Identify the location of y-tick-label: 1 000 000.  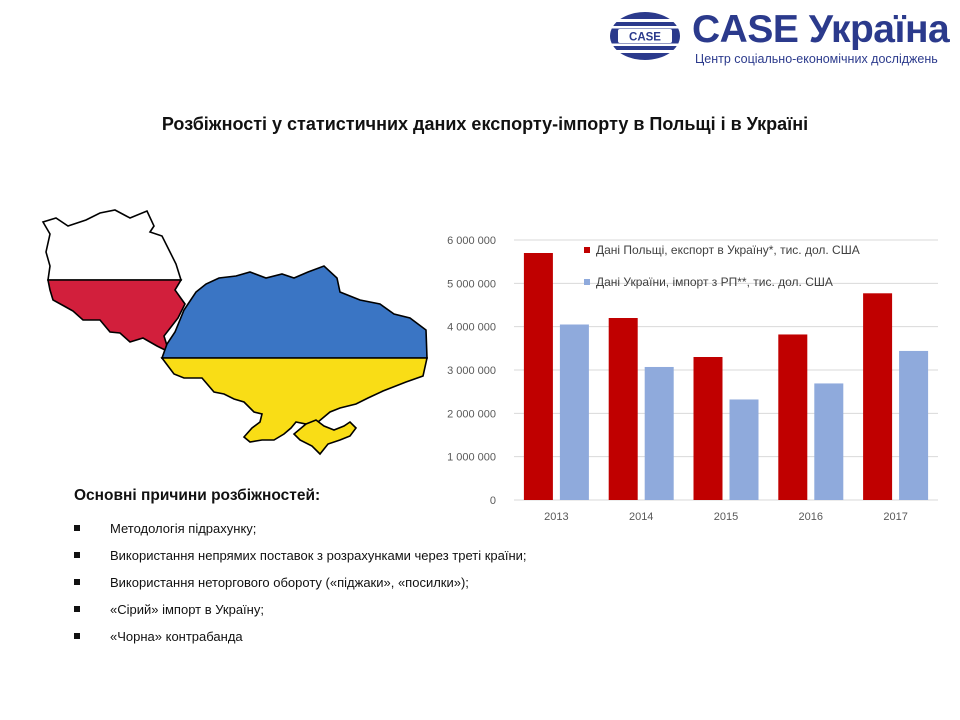
(471, 458).